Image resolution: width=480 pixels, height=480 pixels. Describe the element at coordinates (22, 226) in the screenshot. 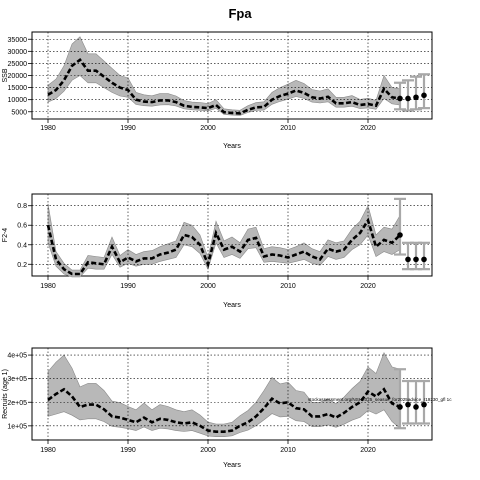

I see `y-tick-label: 0.6` at that location.